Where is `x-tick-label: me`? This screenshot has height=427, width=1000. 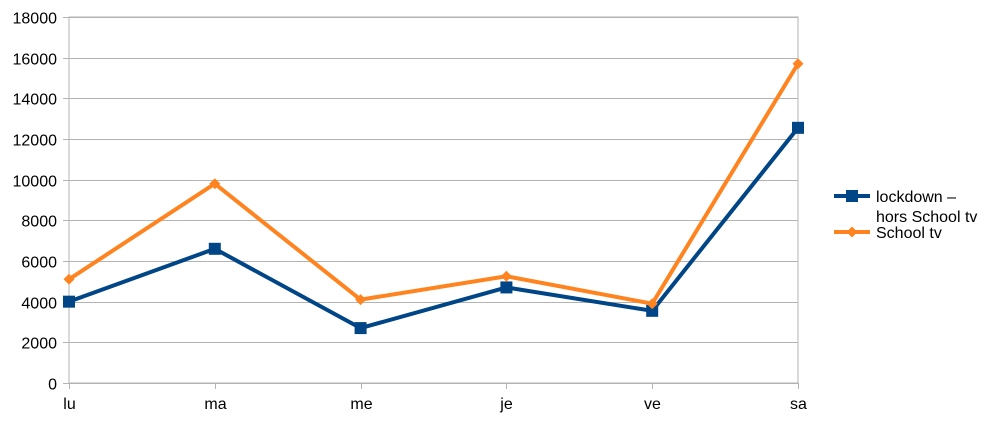
x-tick-label: me is located at coordinates (361, 404).